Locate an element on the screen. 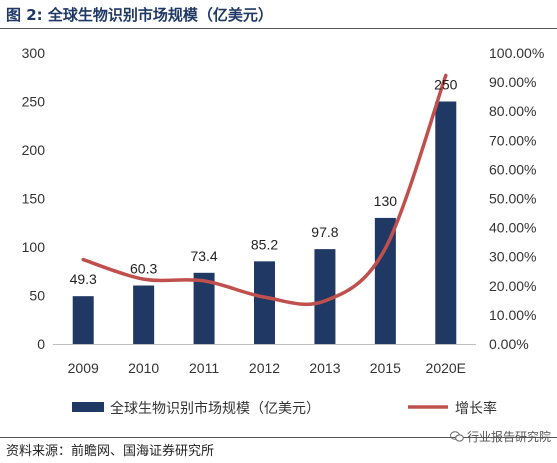 Image resolution: width=557 pixels, height=463 pixels. right-tick-label: 80.00% is located at coordinates (512, 111).